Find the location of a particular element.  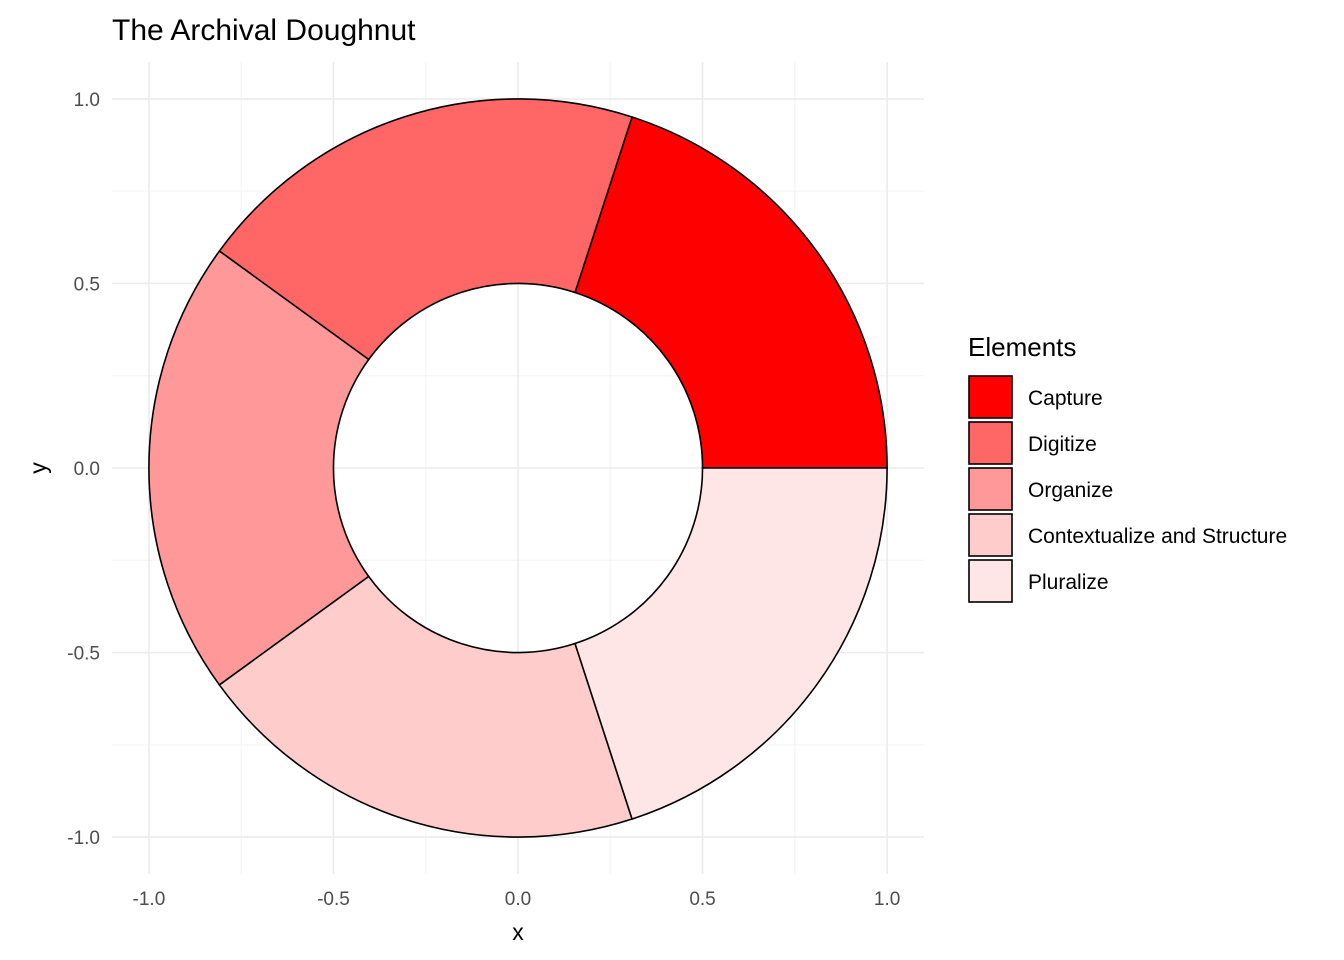

y-tick-label: 0.0 is located at coordinates (87, 469).